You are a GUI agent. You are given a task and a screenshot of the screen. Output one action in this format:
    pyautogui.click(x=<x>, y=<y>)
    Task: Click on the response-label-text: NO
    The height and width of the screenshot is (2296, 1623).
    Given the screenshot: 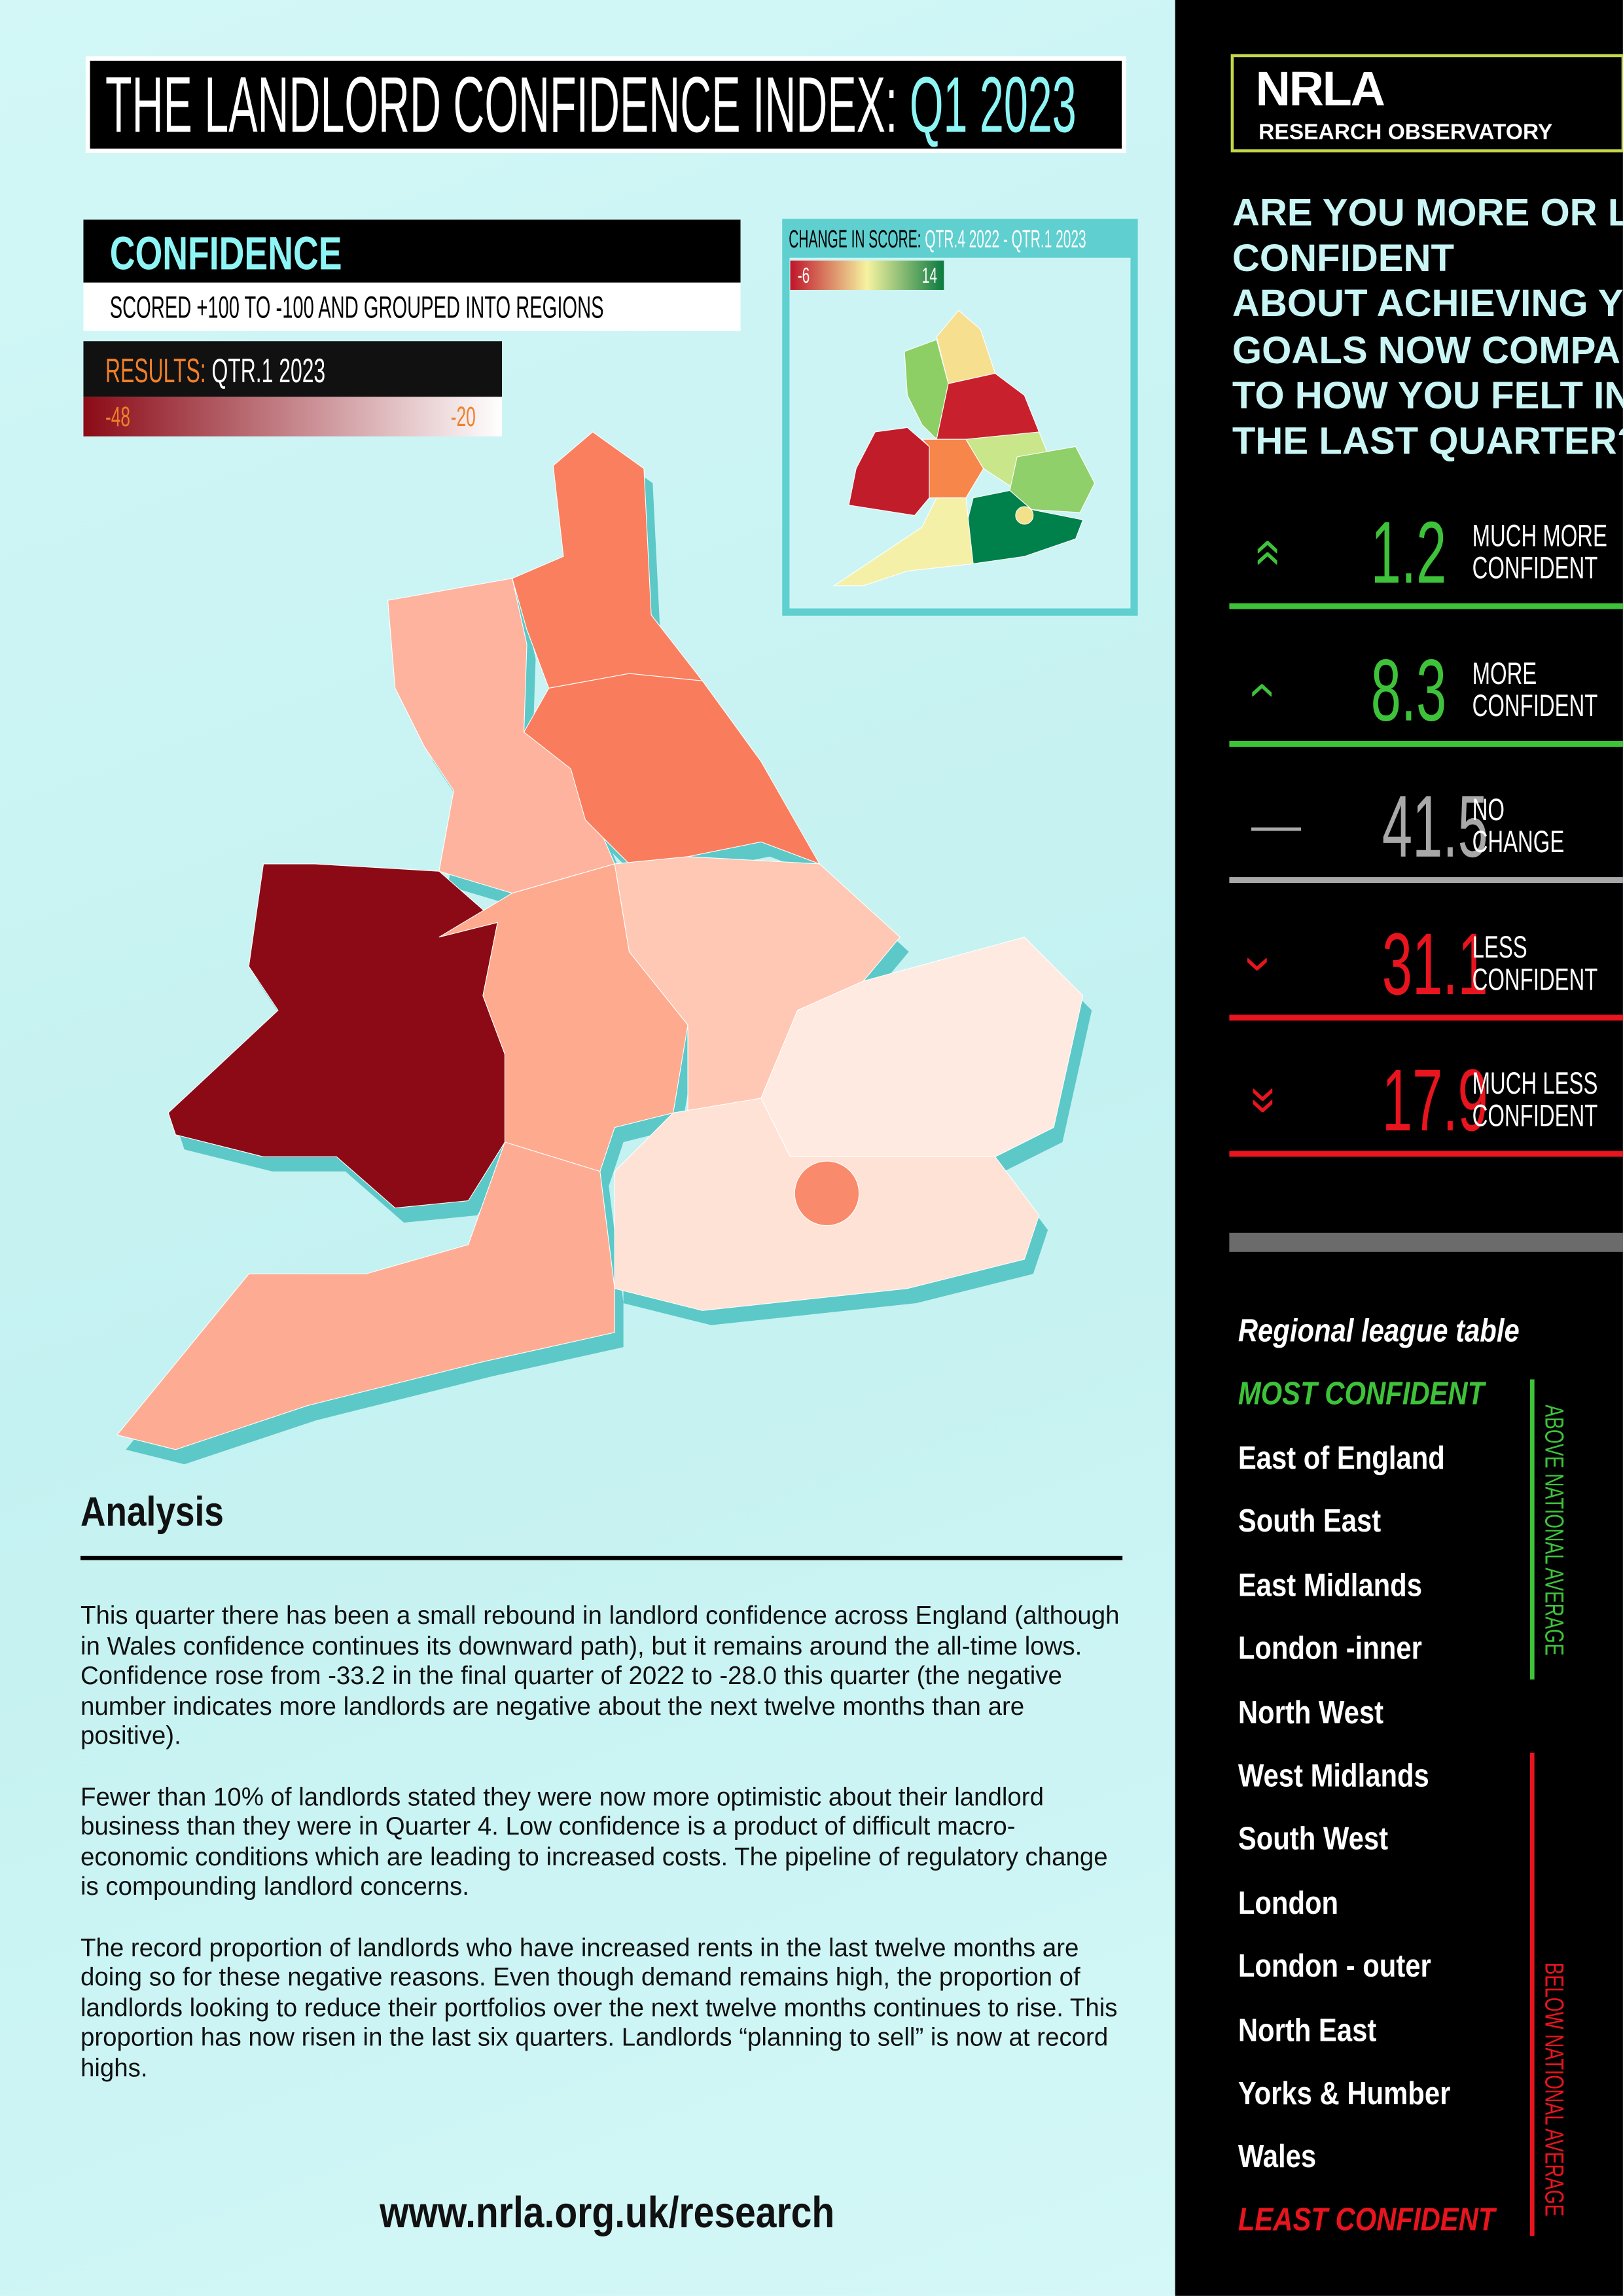 What is the action you would take?
    pyautogui.click(x=1489, y=810)
    